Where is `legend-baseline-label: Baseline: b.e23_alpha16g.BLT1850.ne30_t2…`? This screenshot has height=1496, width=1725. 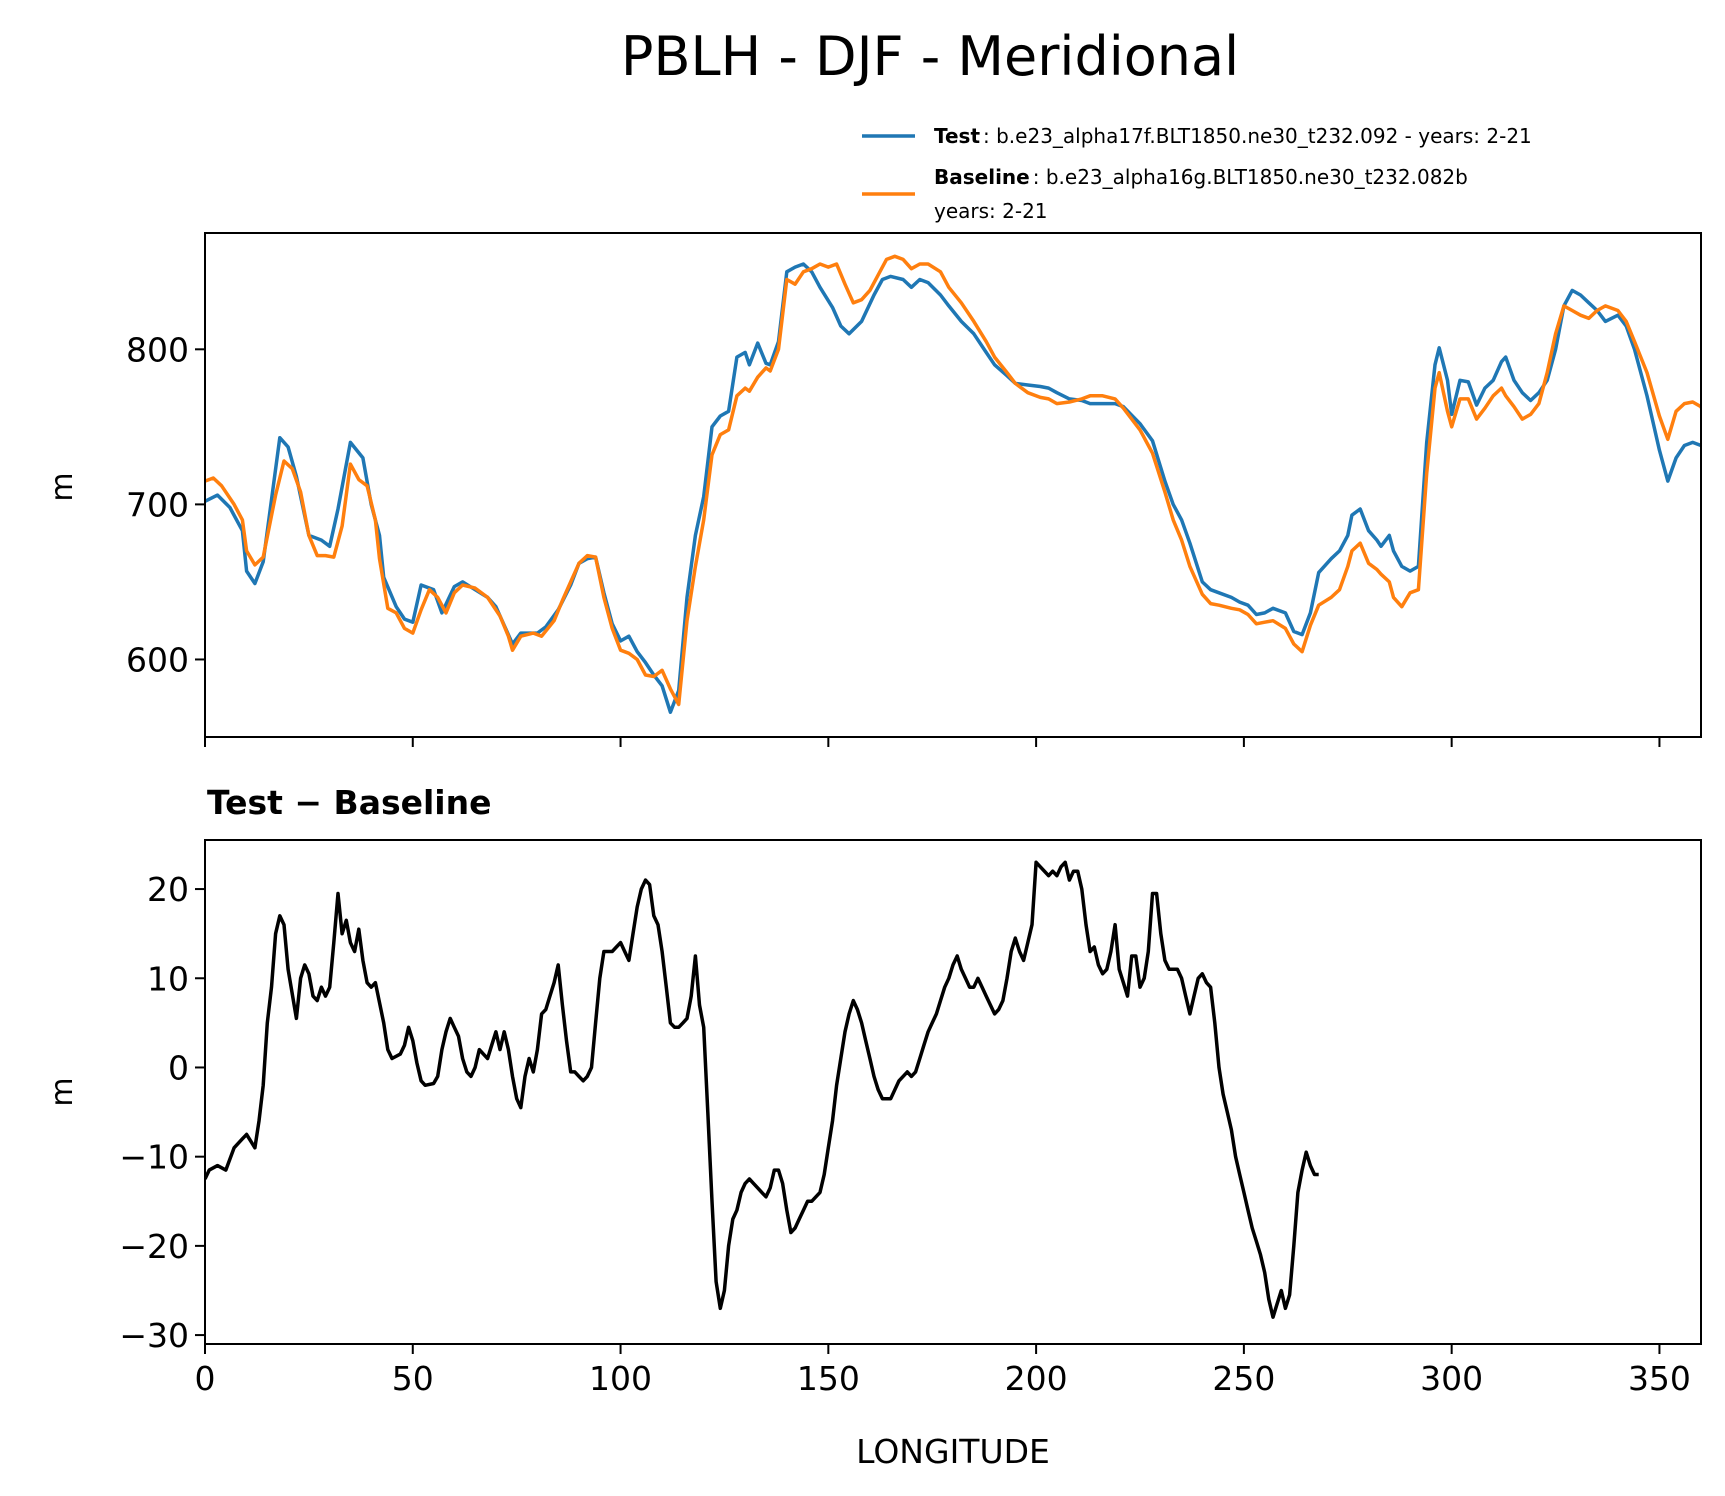
legend-baseline-label: Baseline: b.e23_alpha16g.BLT1850.ne30_t2… is located at coordinates (1201, 177).